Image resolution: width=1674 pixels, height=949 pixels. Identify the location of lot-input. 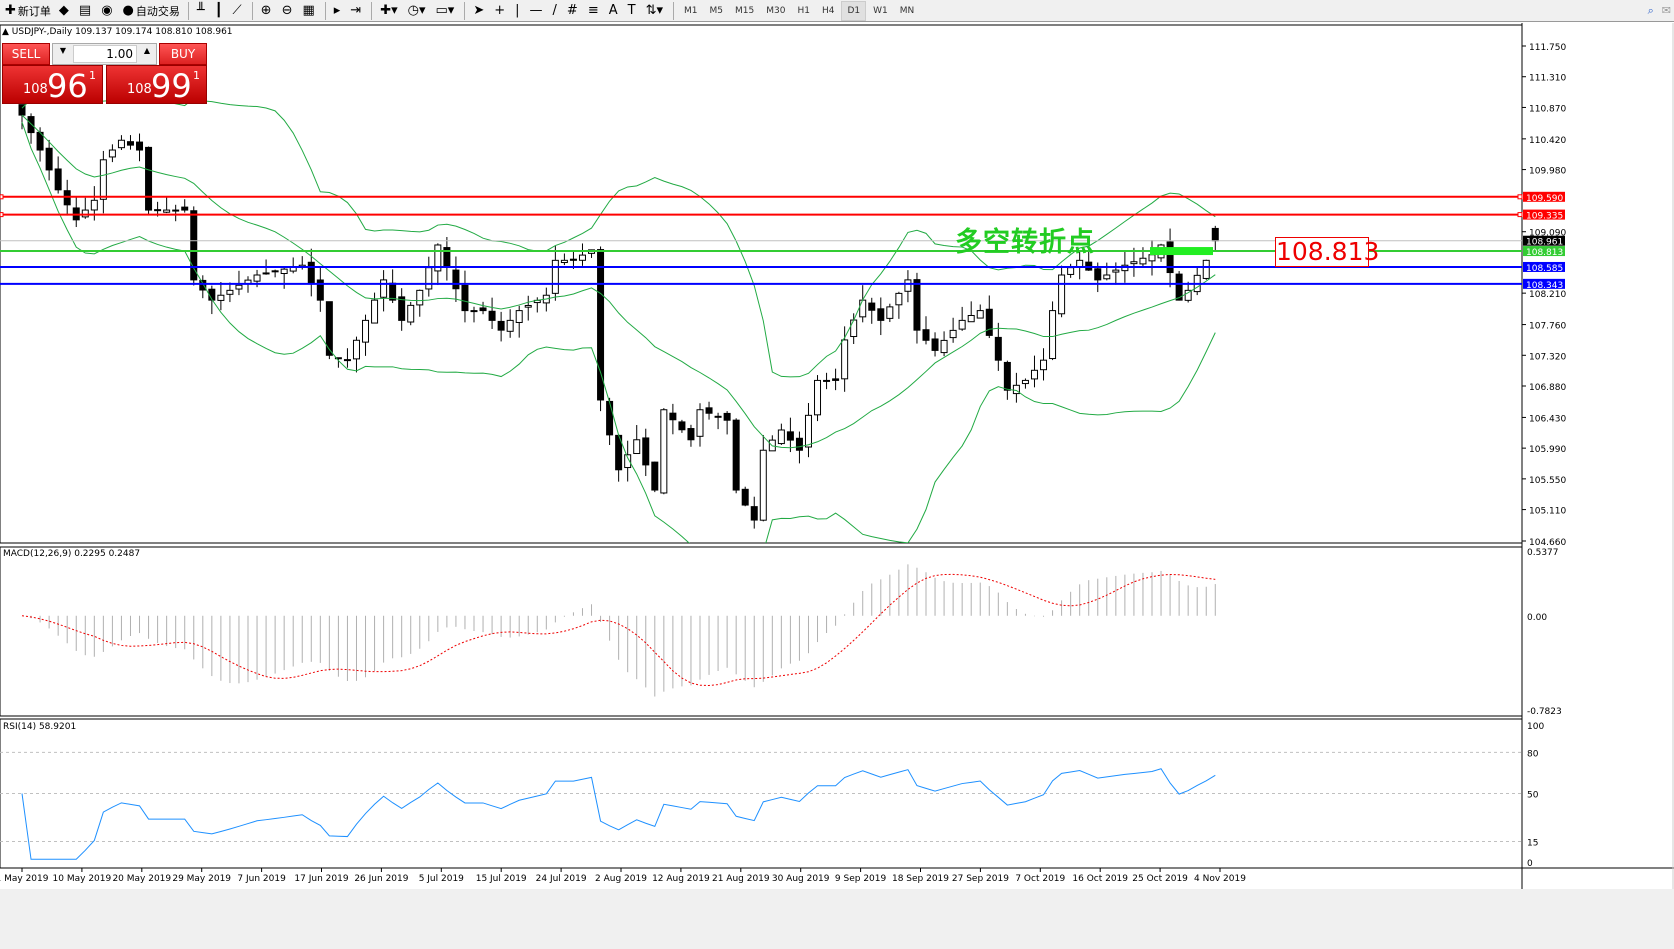
(105, 54).